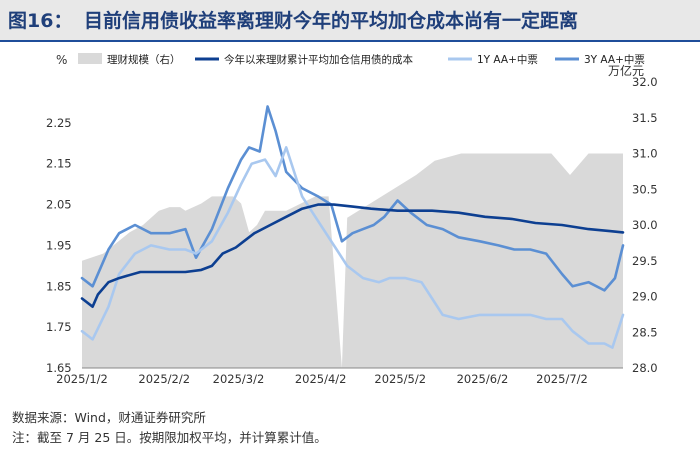 The width and height of the screenshot is (700, 456). Describe the element at coordinates (318, 59) in the screenshot. I see `legend-label: 今年以来理财累计平均加仓信用债的成本` at that location.